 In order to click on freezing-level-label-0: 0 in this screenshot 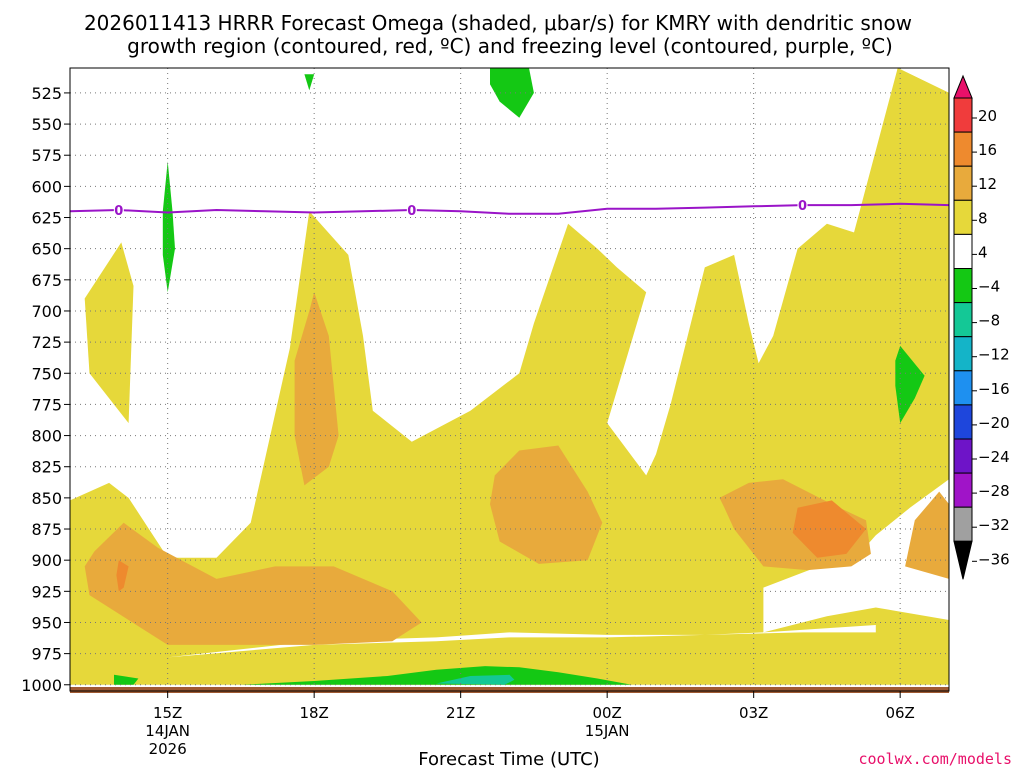, I will do `click(118, 211)`.